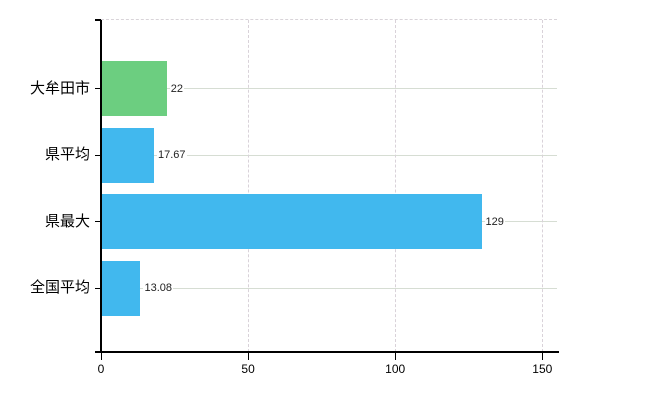  What do you see at coordinates (101, 186) in the screenshot?
I see `y-axis-line` at bounding box center [101, 186].